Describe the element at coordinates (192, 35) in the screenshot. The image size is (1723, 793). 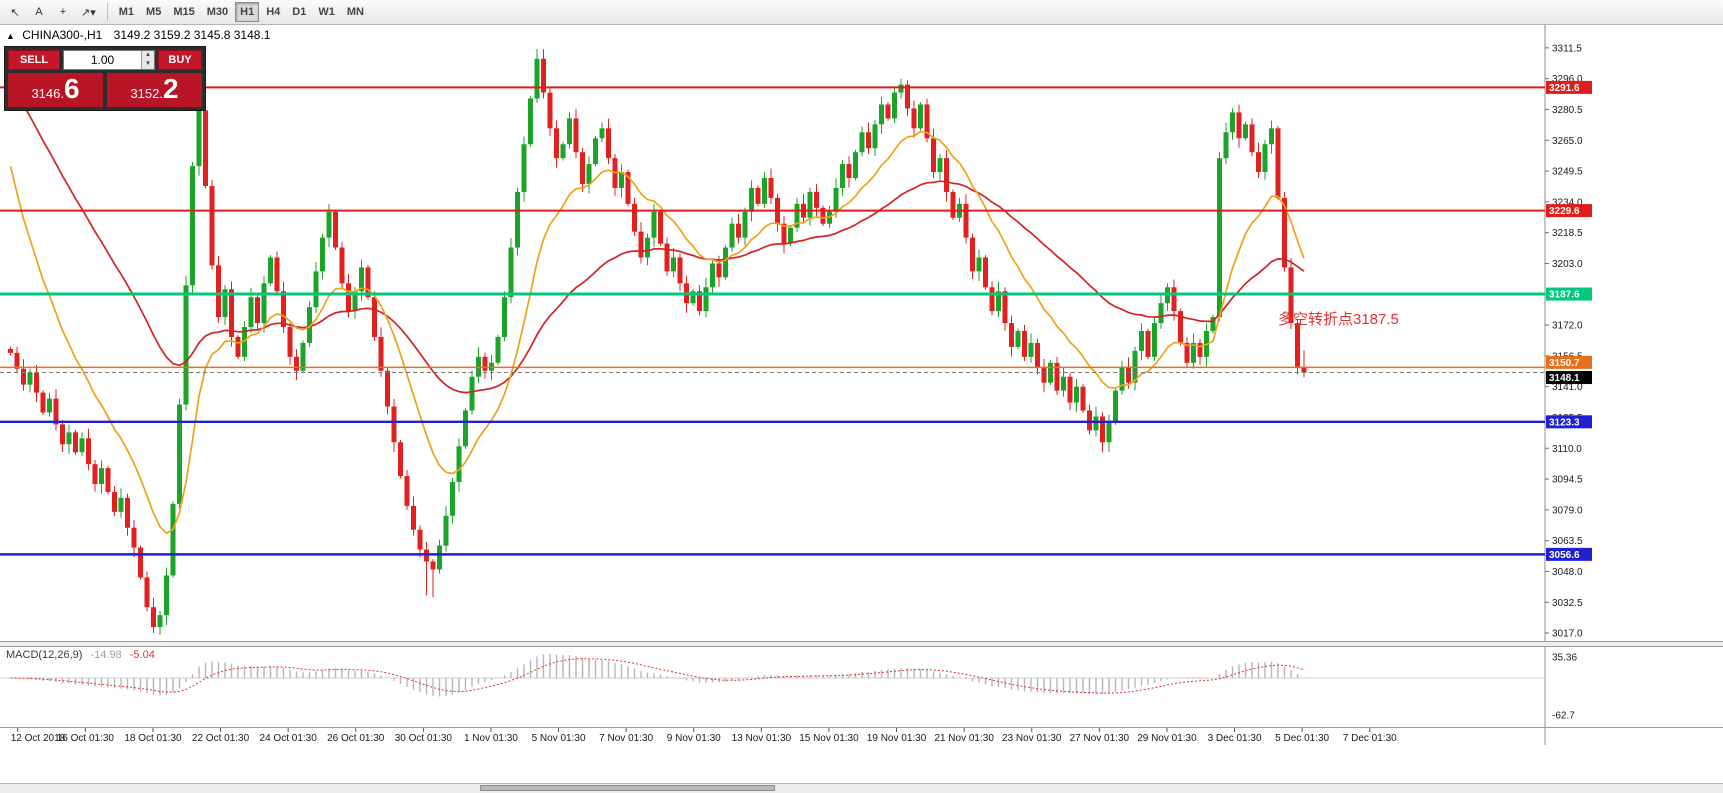
I see `symbol-ohlc-values: 3149.2 3159.2 3145.8 3148.1` at that location.